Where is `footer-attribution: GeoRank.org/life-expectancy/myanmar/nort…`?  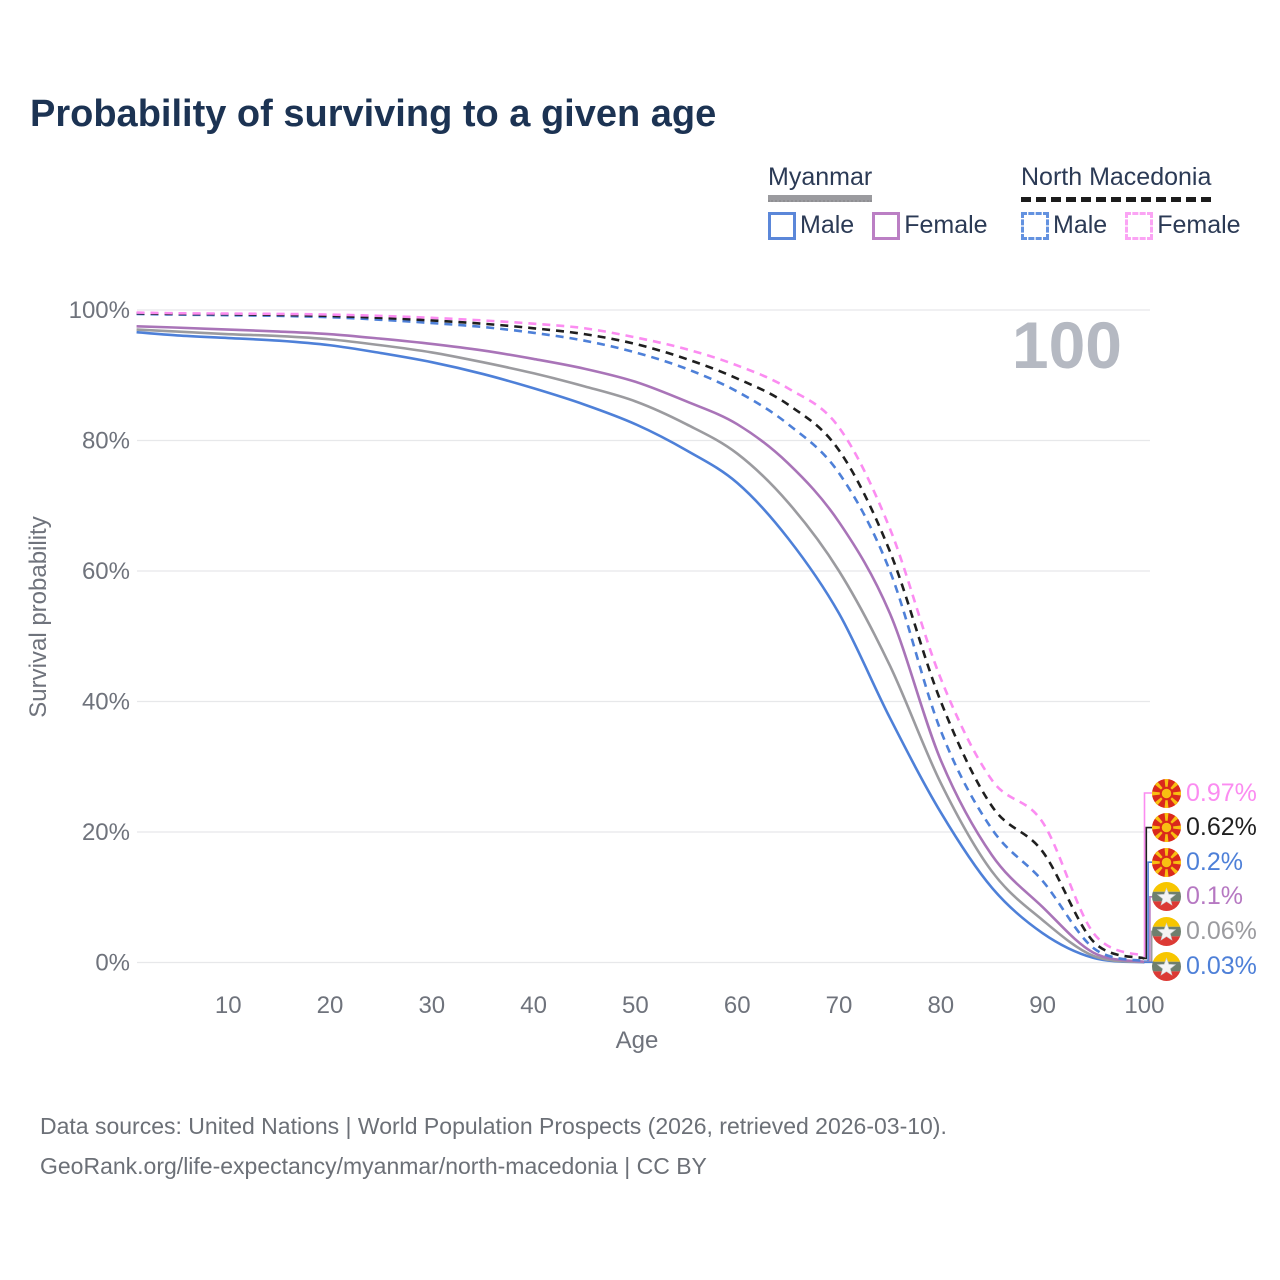
footer-attribution: GeoRank.org/life-expectancy/myanmar/nort… is located at coordinates (373, 1166).